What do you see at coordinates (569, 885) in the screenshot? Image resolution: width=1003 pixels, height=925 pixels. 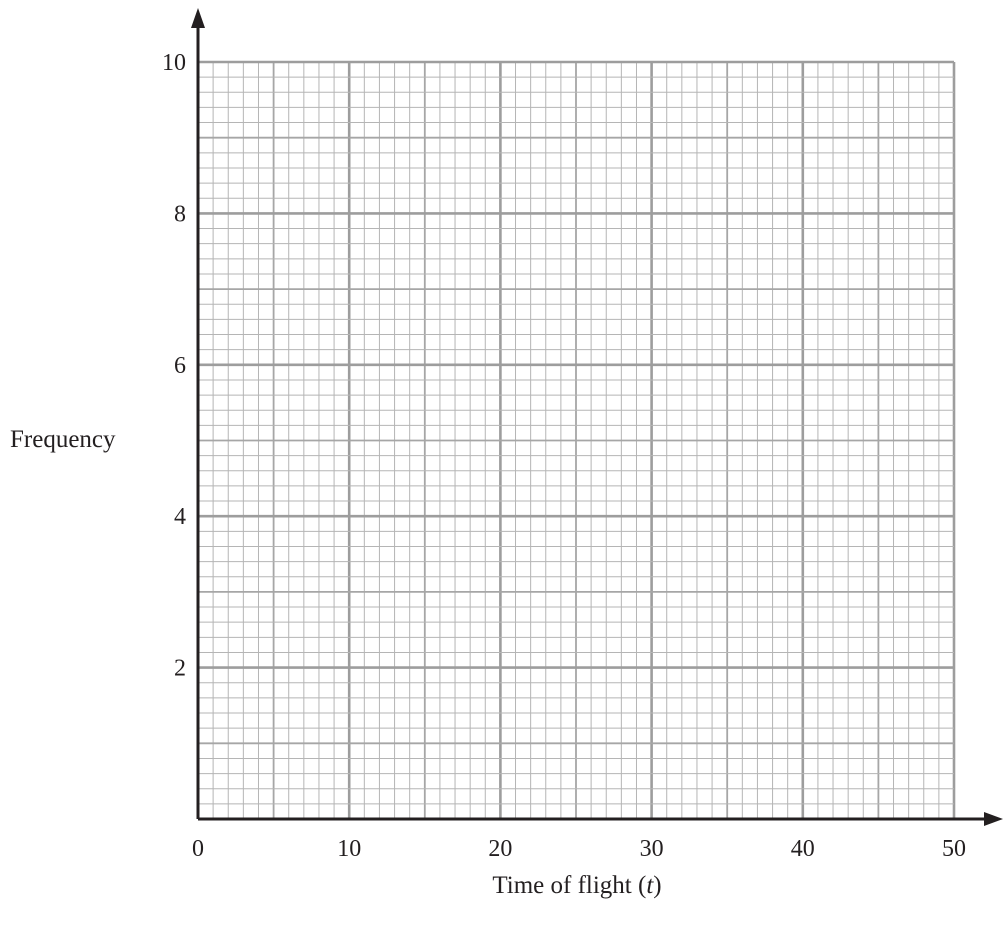 I see `x-axis-label-main: Time of flight (` at bounding box center [569, 885].